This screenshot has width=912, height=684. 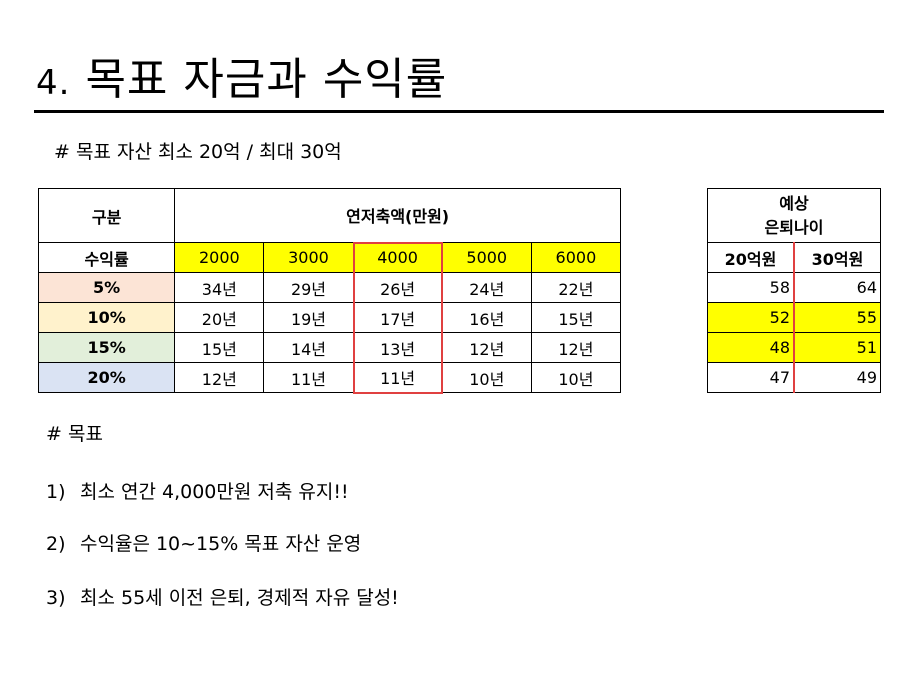 What do you see at coordinates (309, 287) in the screenshot?
I see `years-cell: 29년` at bounding box center [309, 287].